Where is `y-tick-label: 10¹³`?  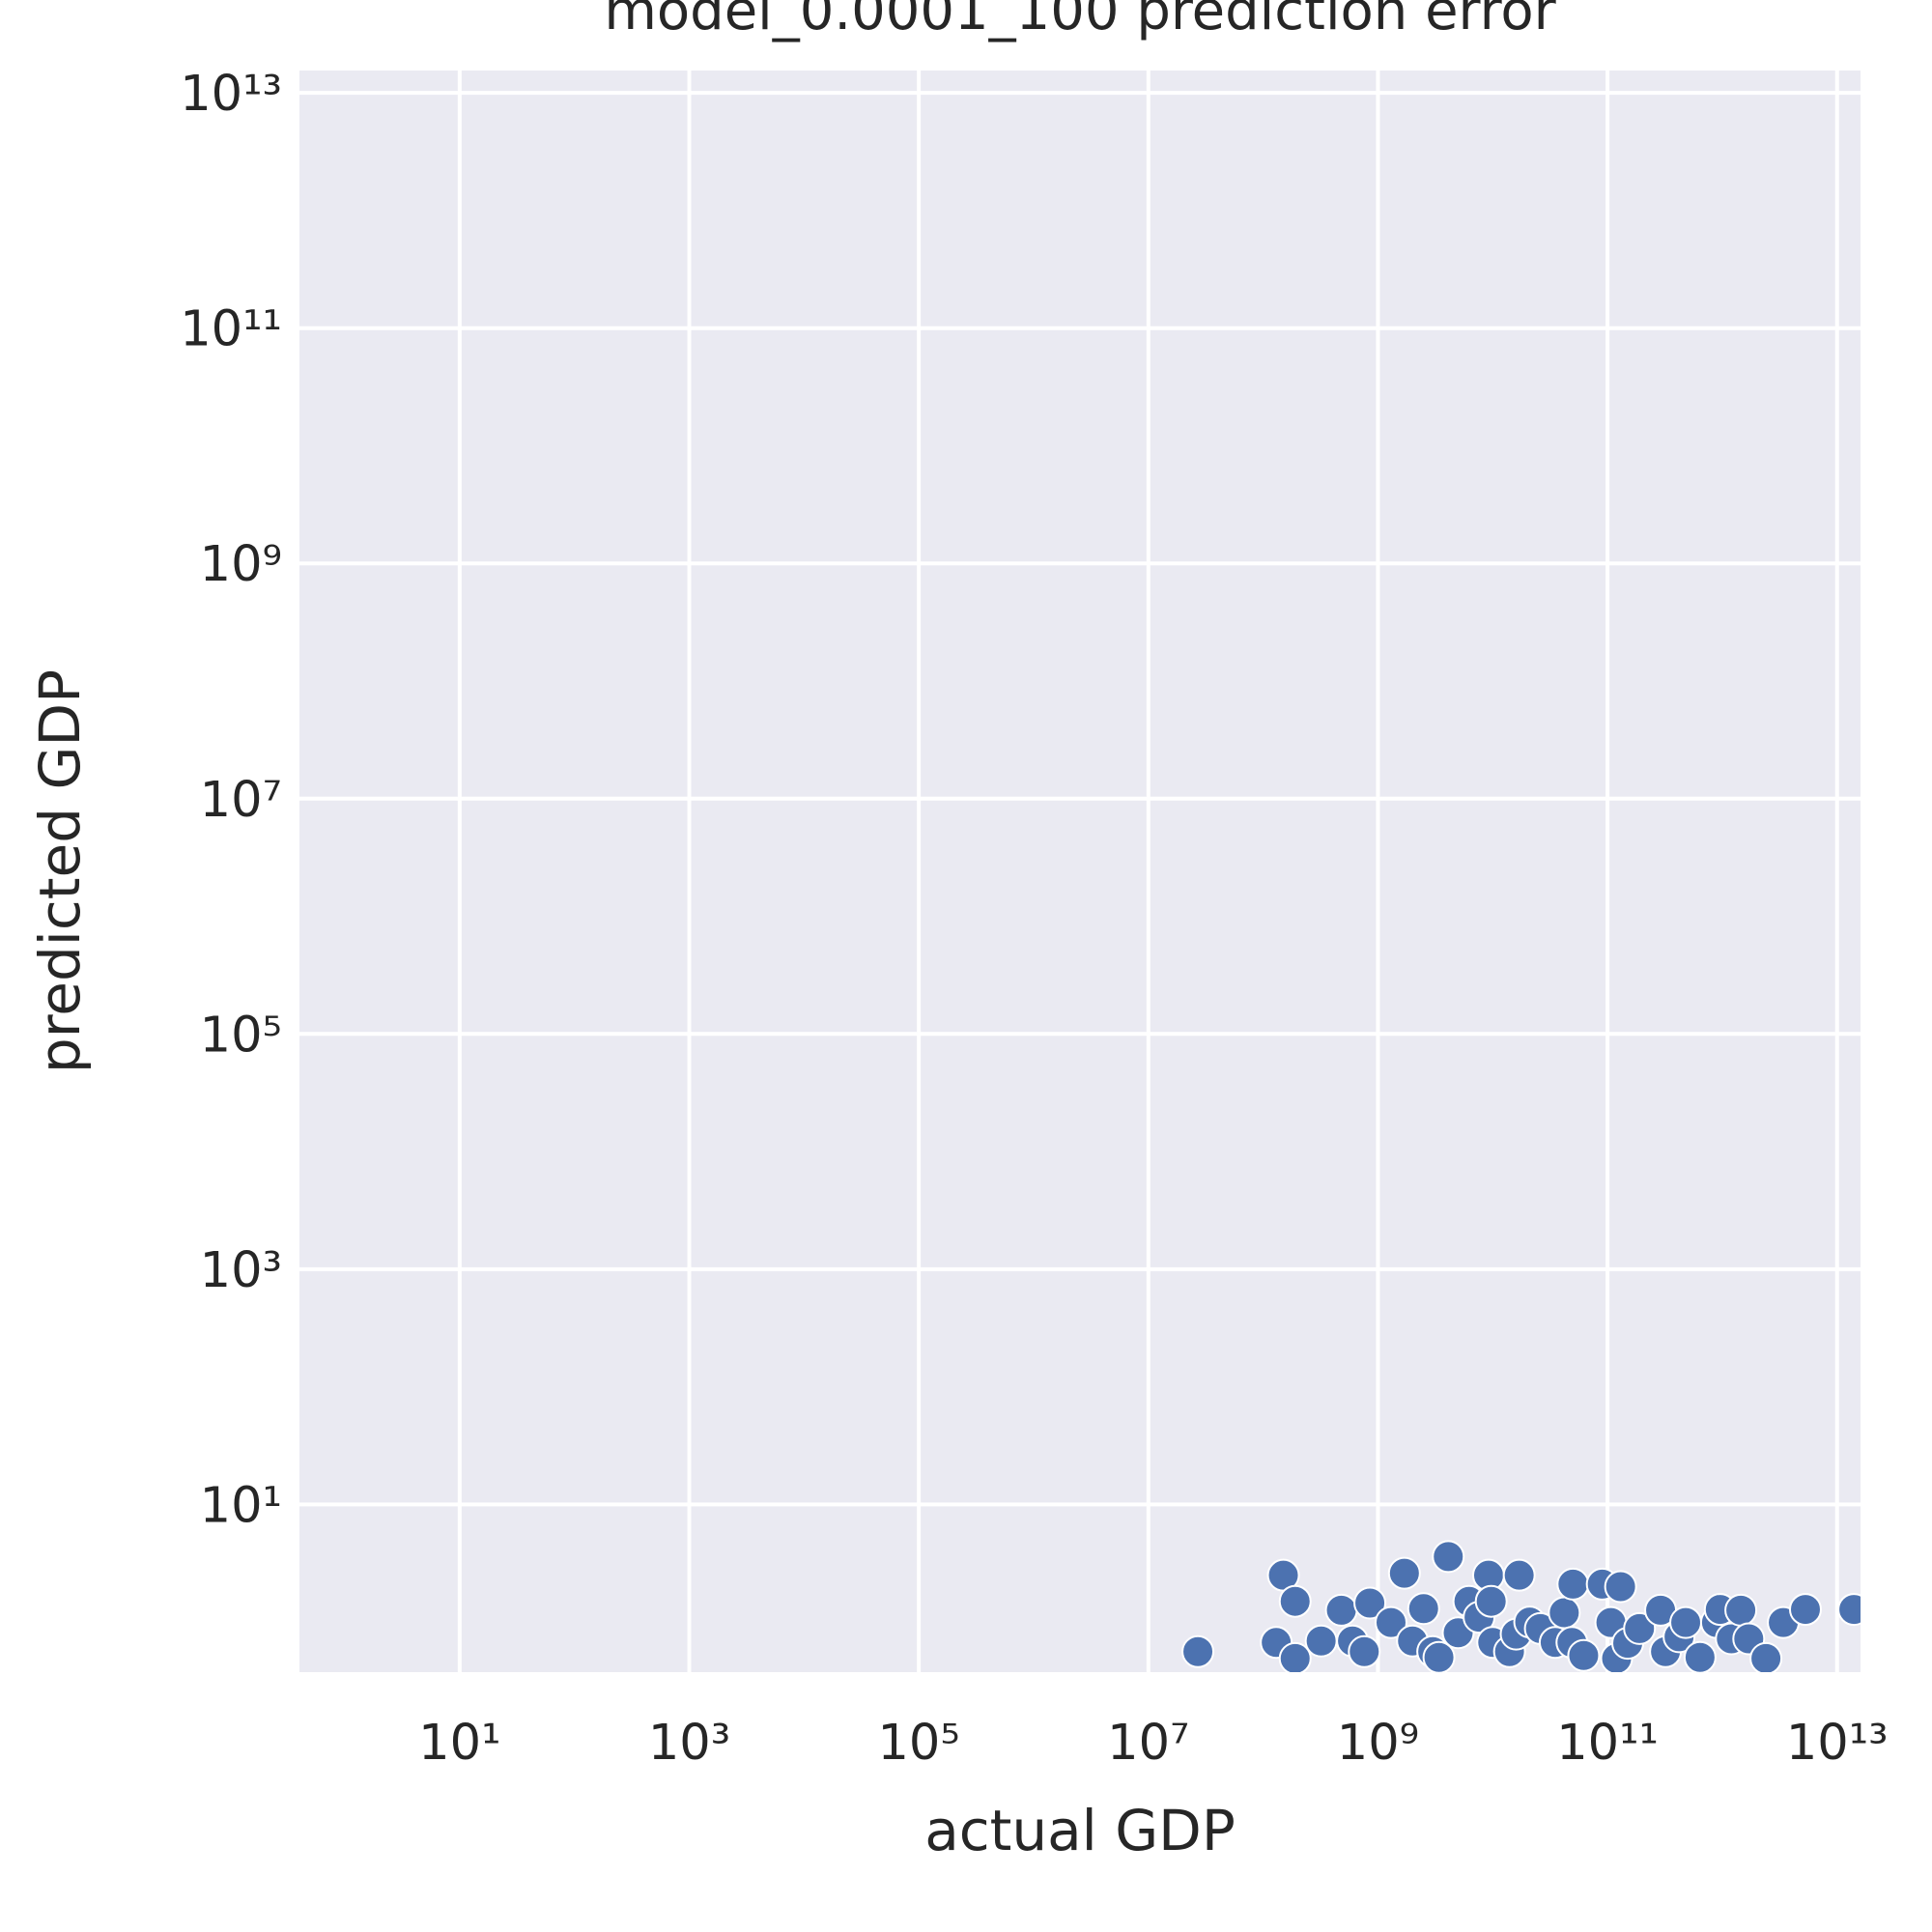
y-tick-label: 10¹³ is located at coordinates (231, 94).